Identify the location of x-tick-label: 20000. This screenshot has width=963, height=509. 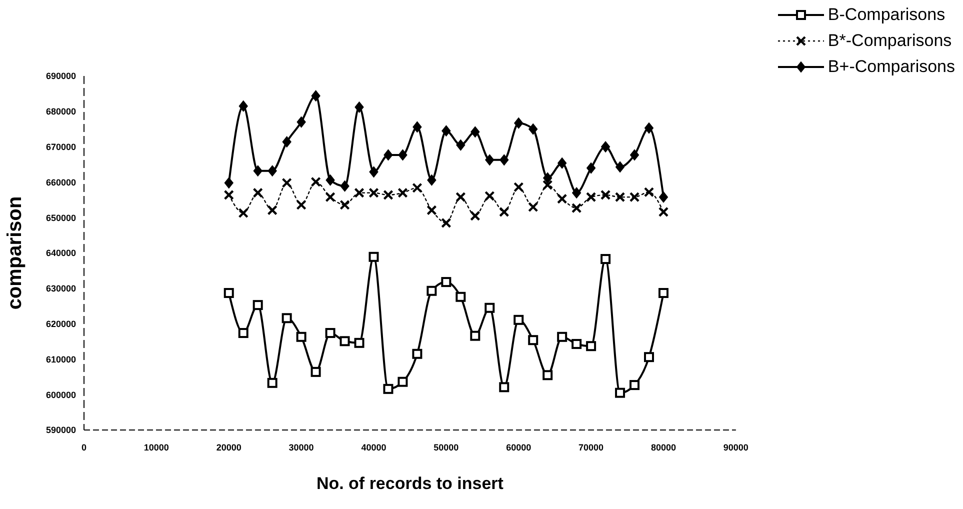
(229, 447).